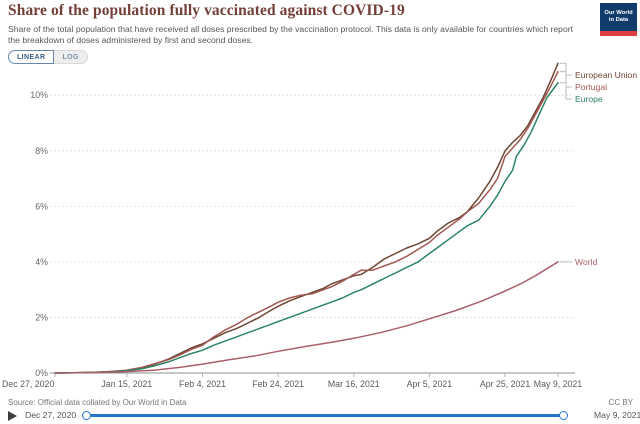 Image resolution: width=640 pixels, height=424 pixels. Describe the element at coordinates (41, 317) in the screenshot. I see `y-axis-label: 2%` at that location.